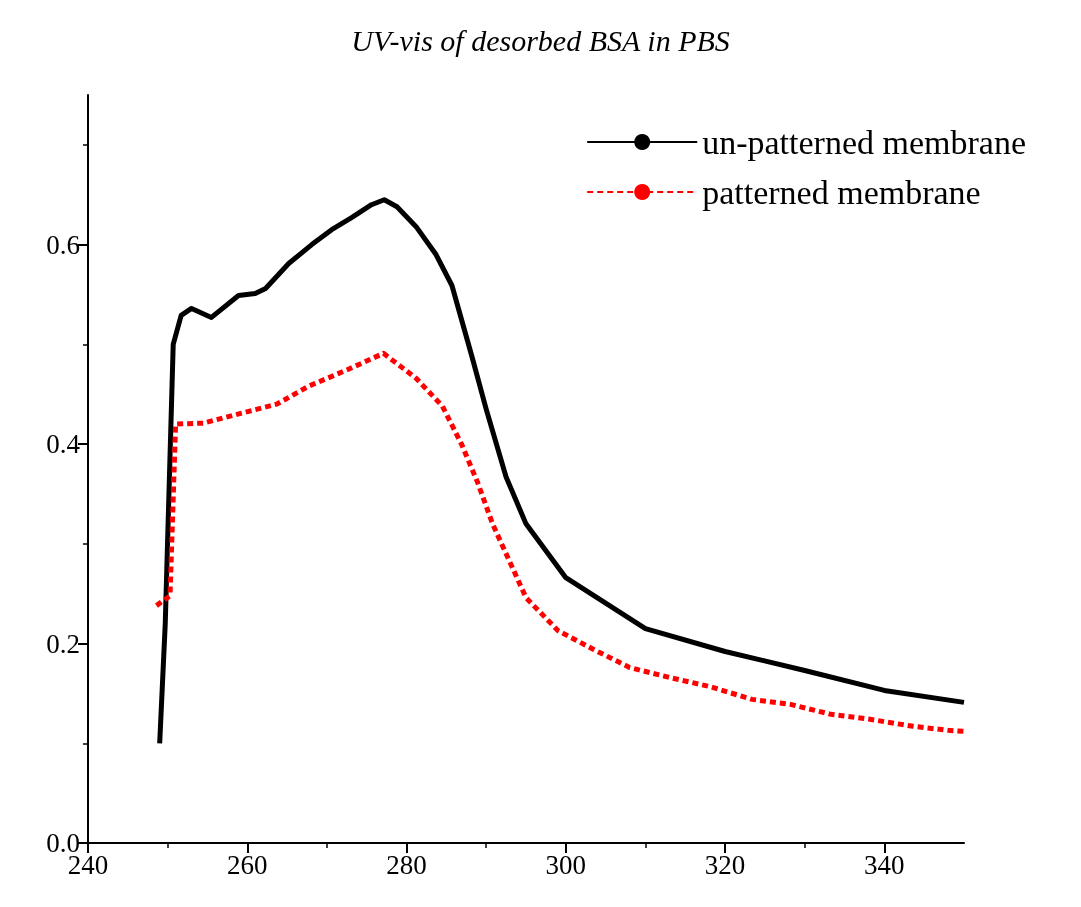 The height and width of the screenshot is (907, 1081). I want to click on y-tick-label: 0.6, so click(63, 244).